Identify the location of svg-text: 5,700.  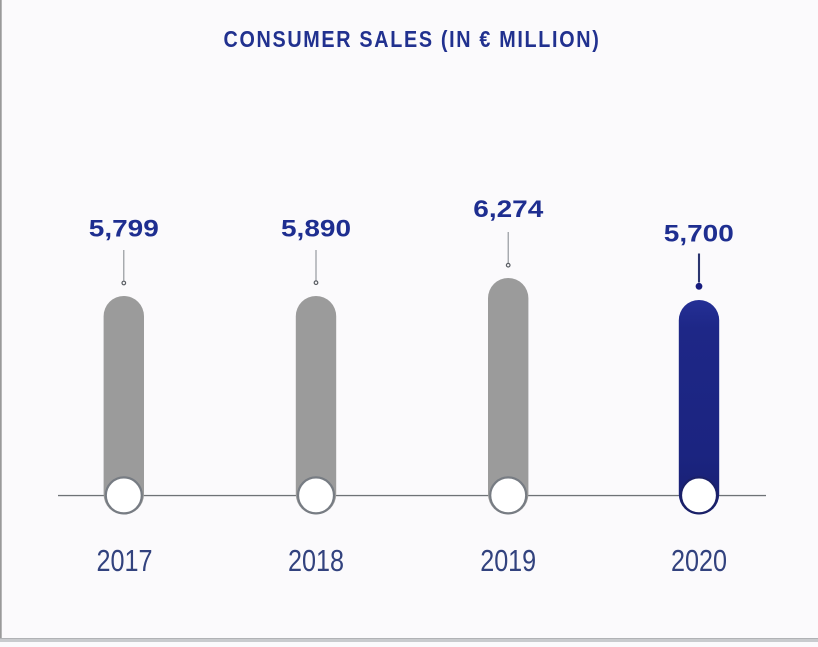
(699, 233).